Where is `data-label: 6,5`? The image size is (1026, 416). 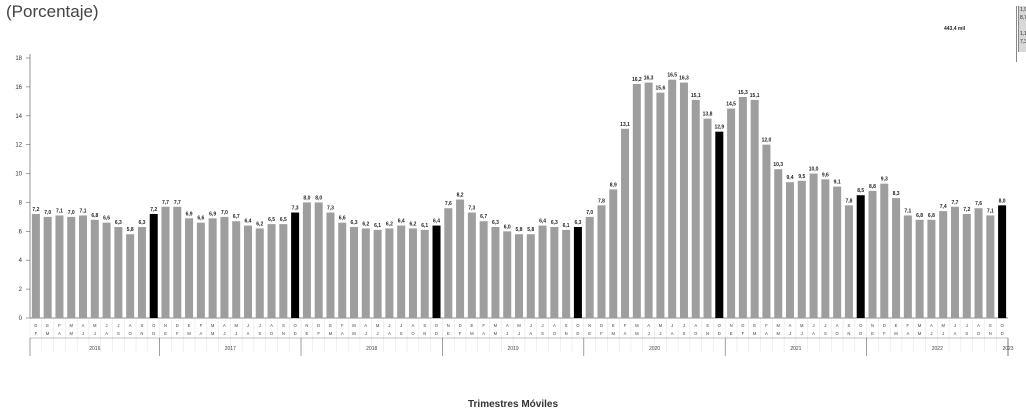 data-label: 6,5 is located at coordinates (271, 220).